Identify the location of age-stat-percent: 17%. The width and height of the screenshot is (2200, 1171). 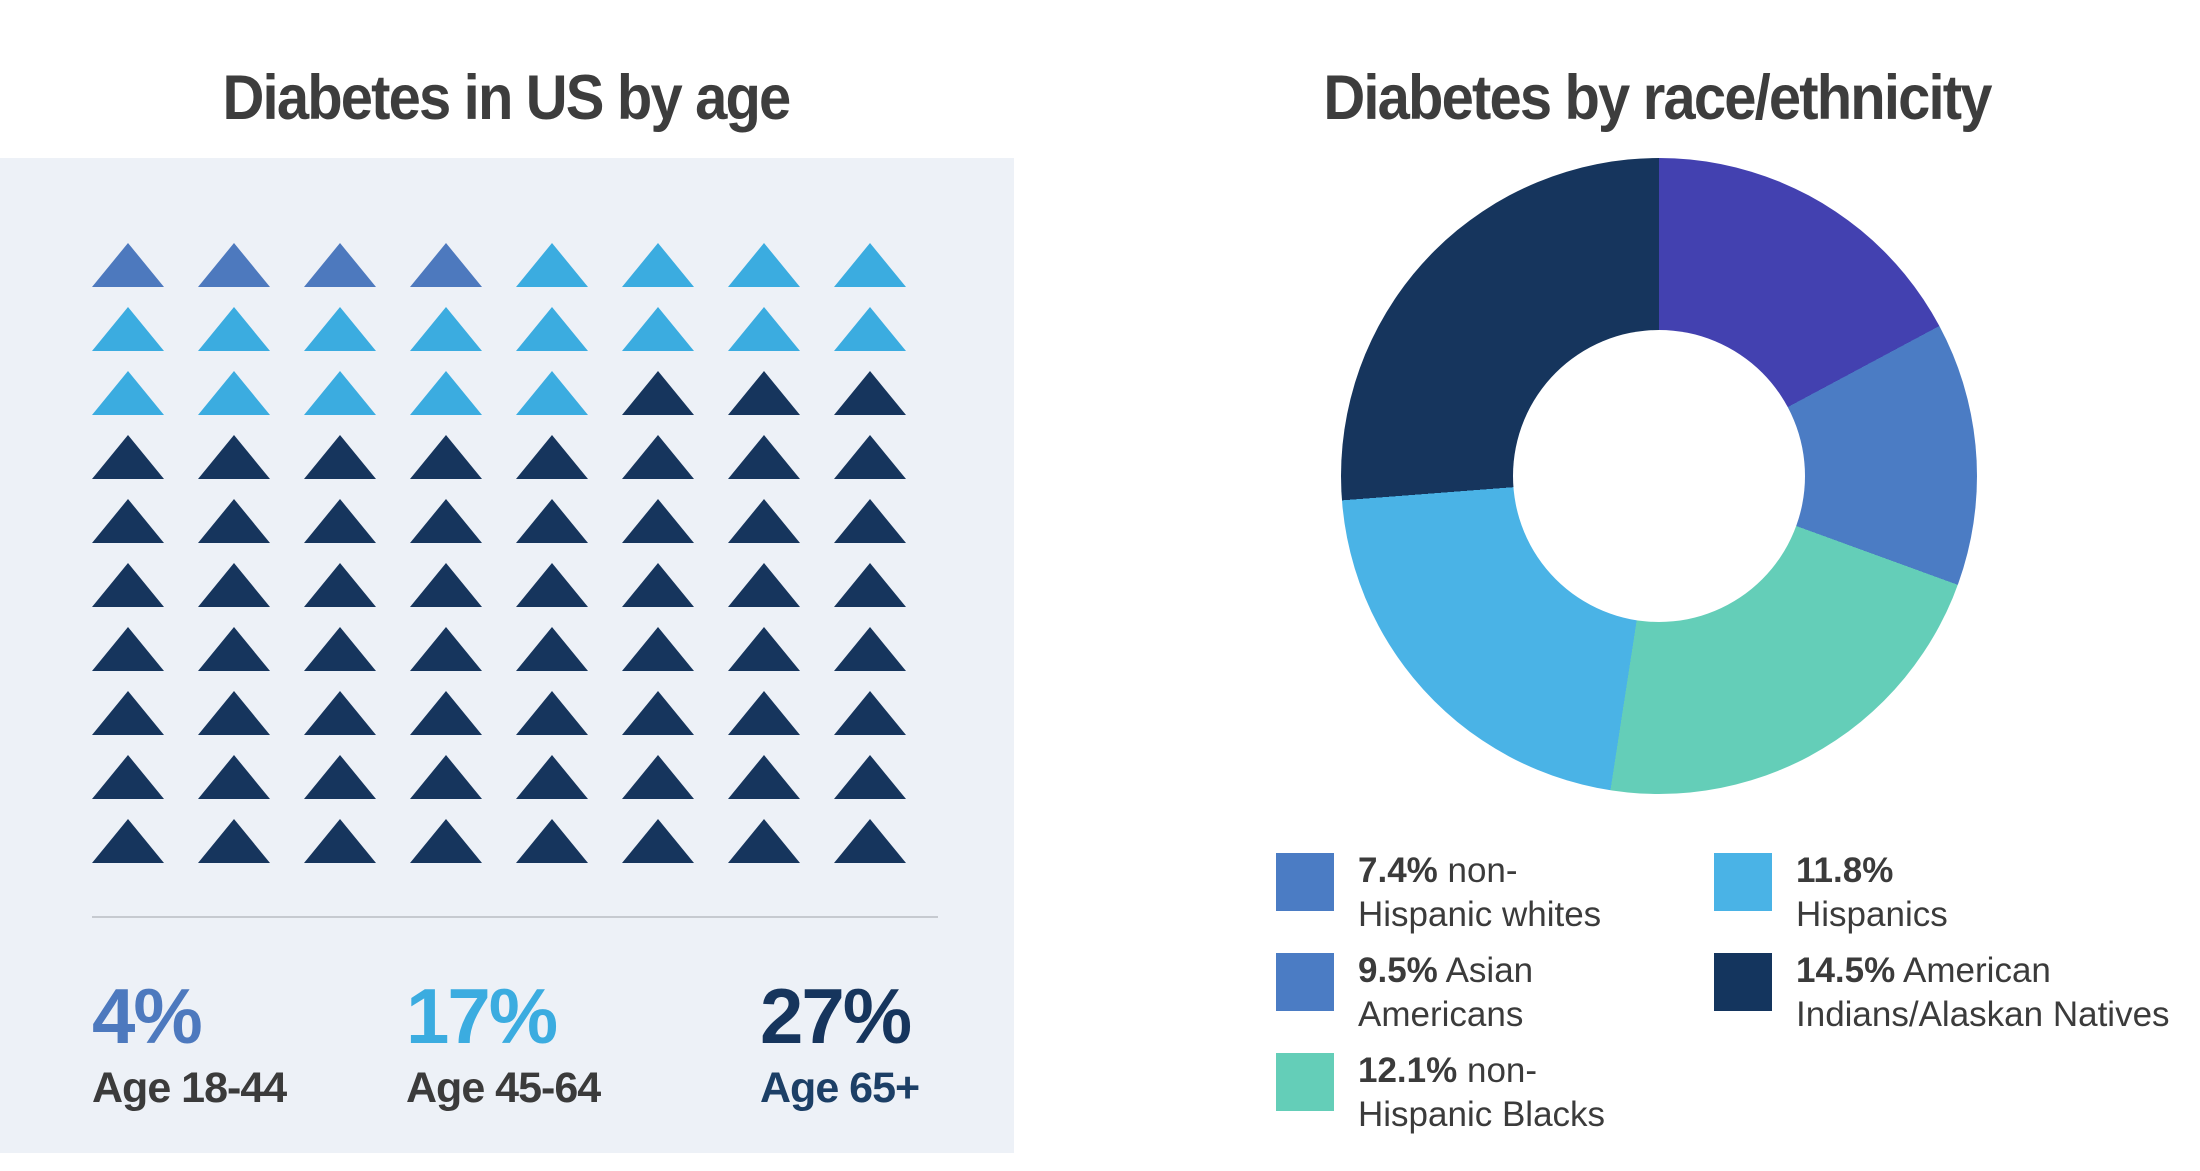
(482, 1016).